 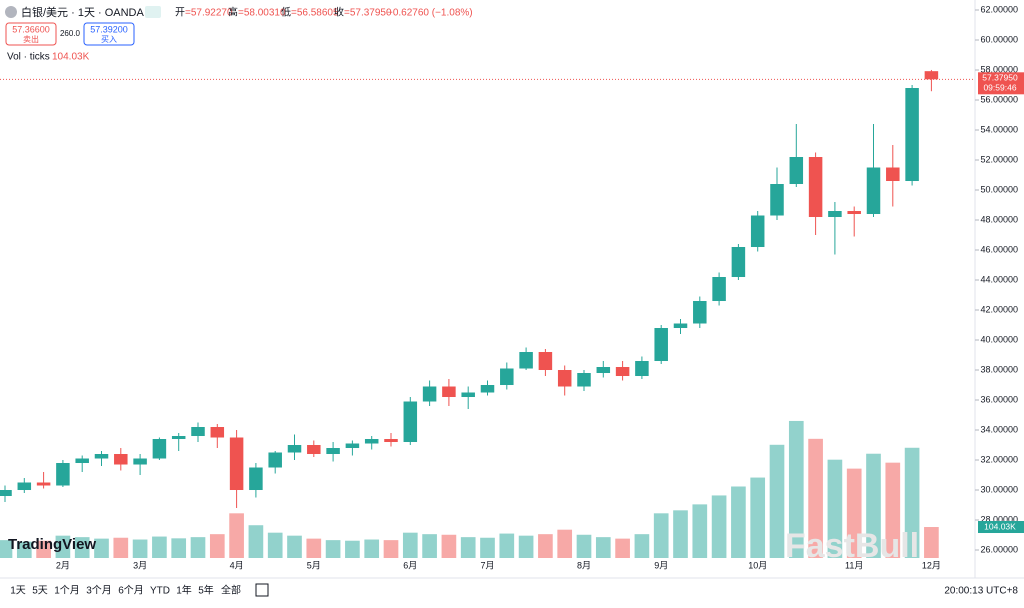 I want to click on y-tick-label: 58.00000, so click(x=999, y=69).